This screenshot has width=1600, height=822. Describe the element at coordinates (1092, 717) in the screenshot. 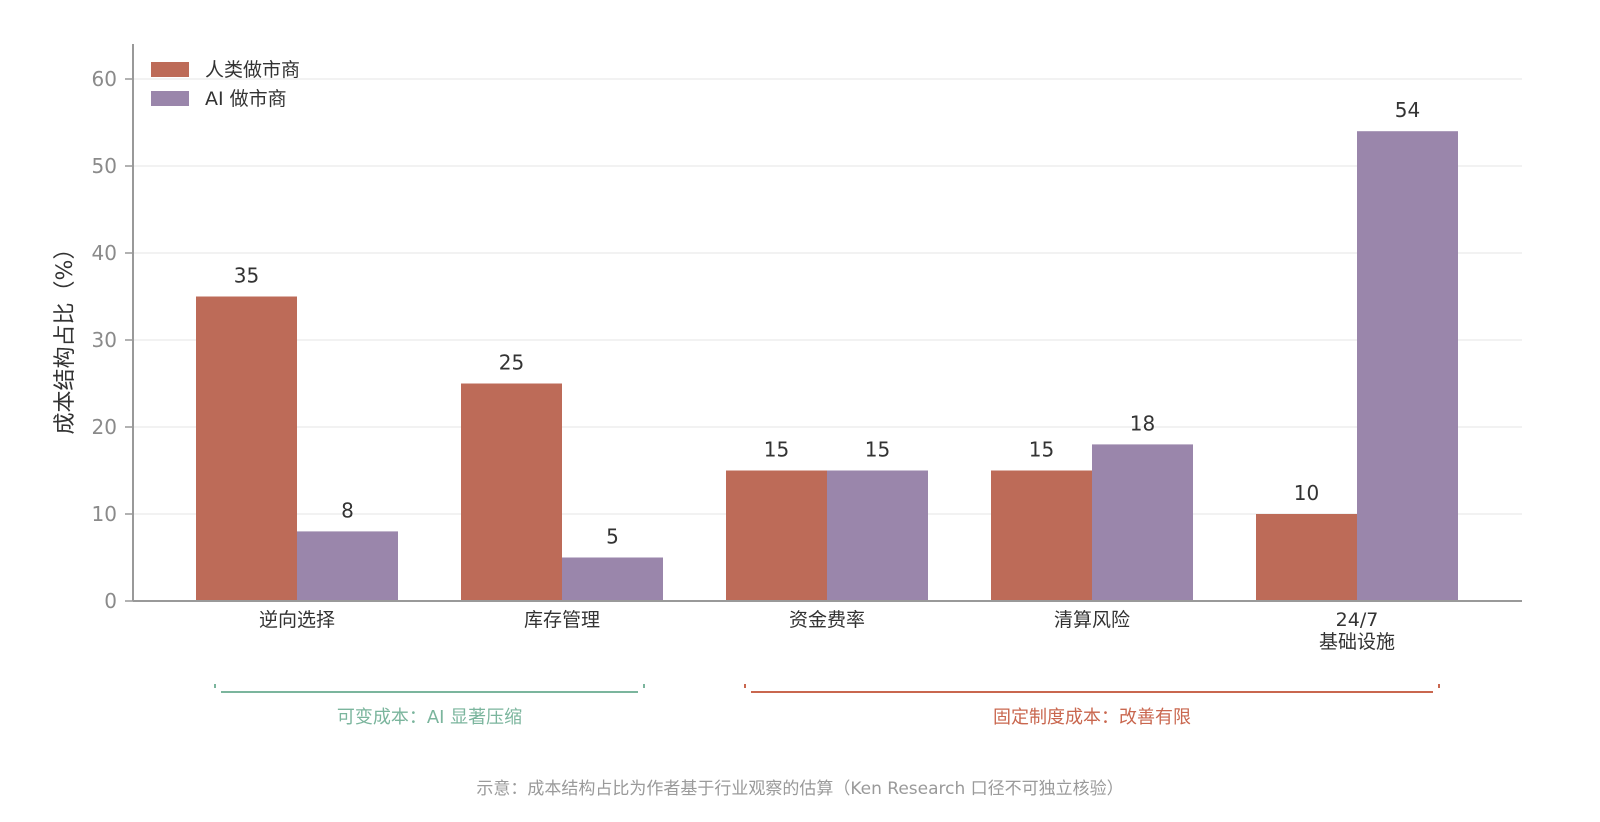

I see `group-label: 固定制度成本：改善有限` at that location.